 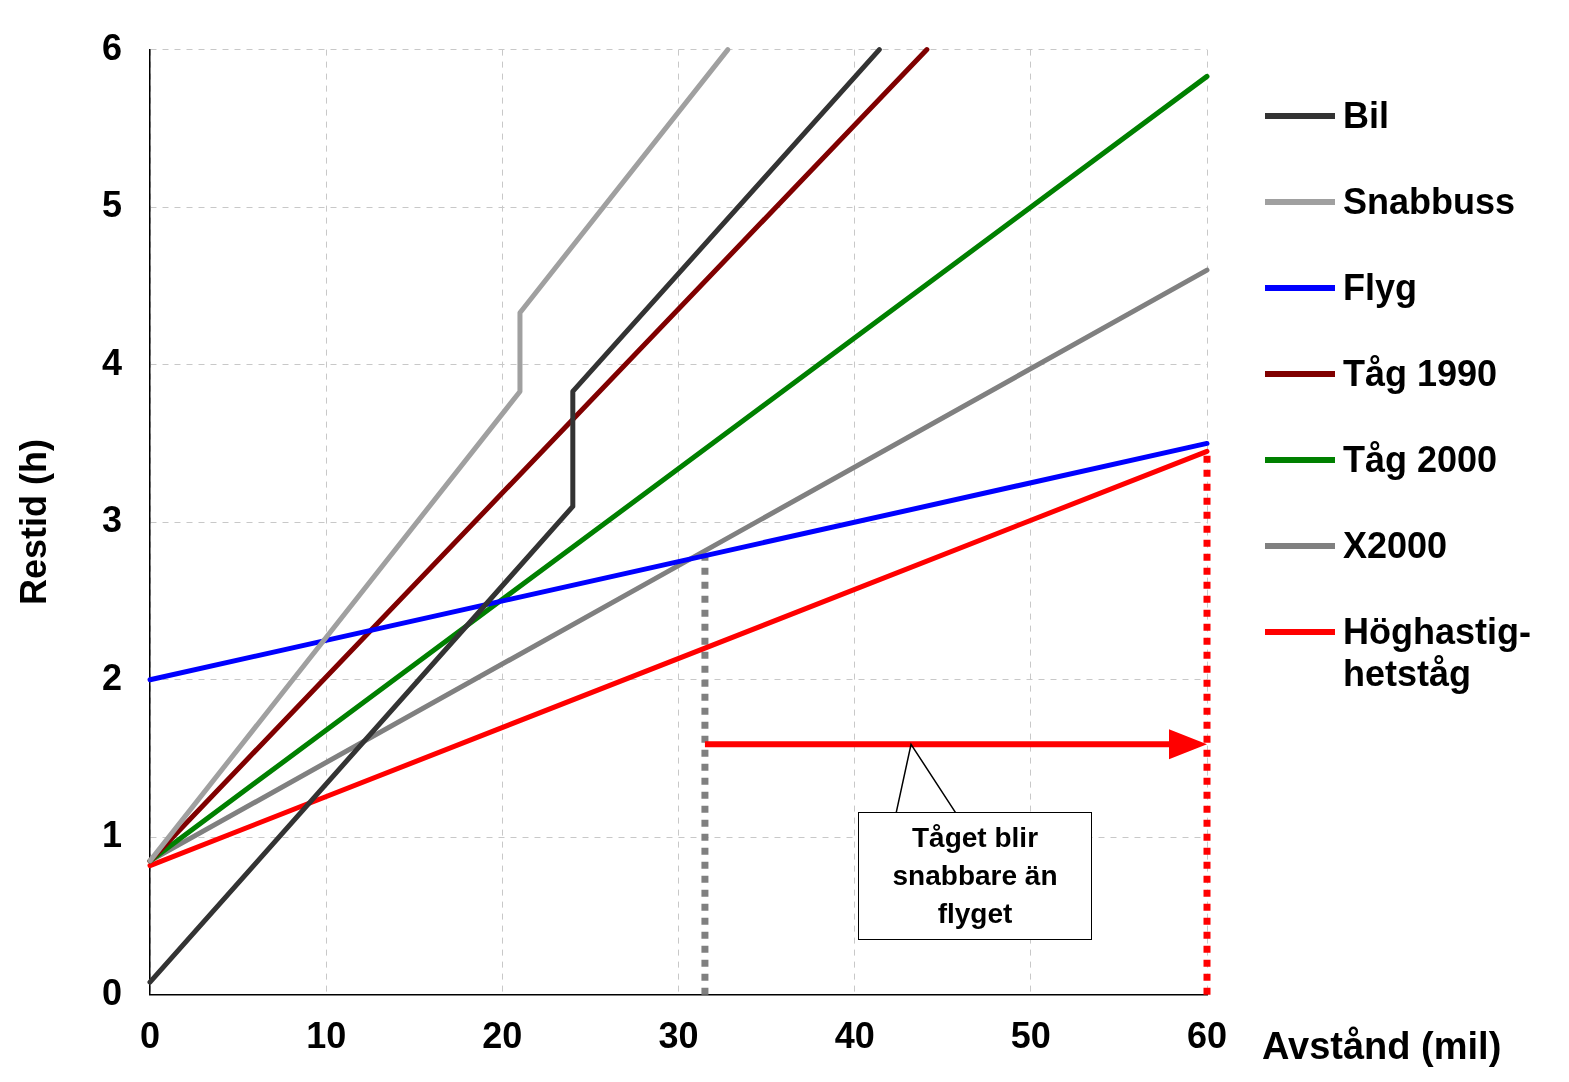 I want to click on x-tick-label: 30, so click(x=678, y=1036).